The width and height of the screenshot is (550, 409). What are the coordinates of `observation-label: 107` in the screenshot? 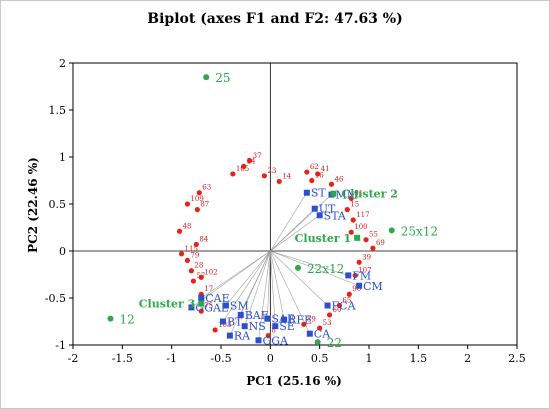 It's located at (364, 270).